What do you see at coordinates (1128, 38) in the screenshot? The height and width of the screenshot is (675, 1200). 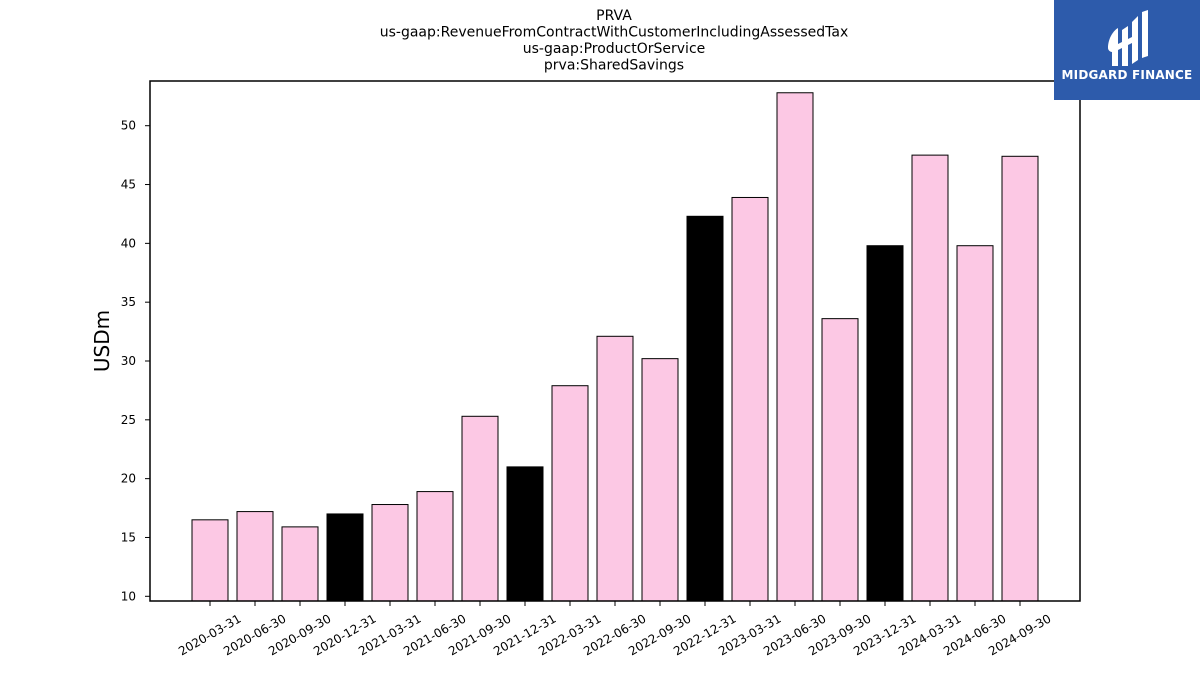 I see `logo-mark-icon` at bounding box center [1128, 38].